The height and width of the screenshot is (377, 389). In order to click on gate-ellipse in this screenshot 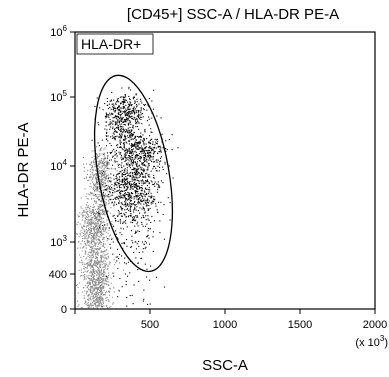, I will do `click(133, 173)`.